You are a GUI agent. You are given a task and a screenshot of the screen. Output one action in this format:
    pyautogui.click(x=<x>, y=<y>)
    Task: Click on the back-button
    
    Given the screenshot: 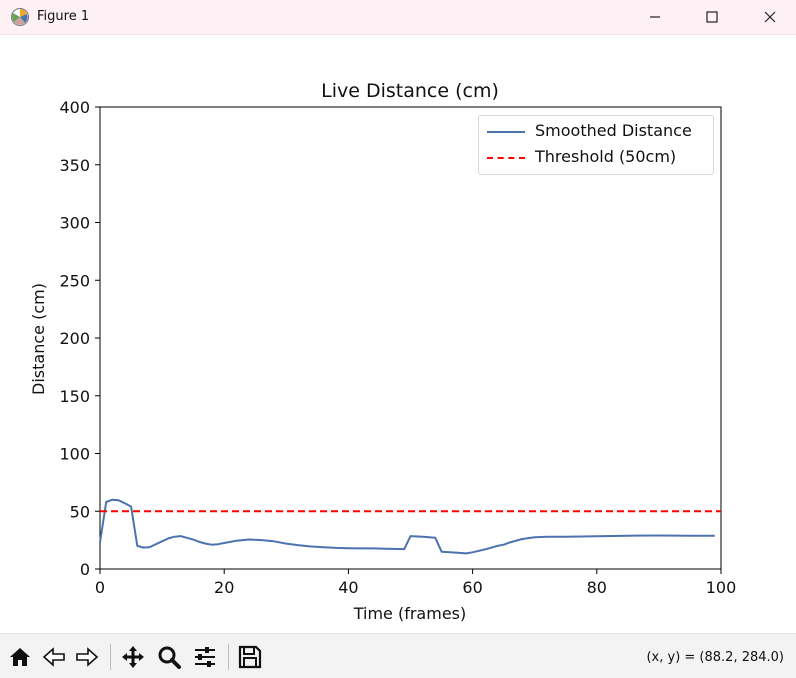 What is the action you would take?
    pyautogui.click(x=54, y=657)
    